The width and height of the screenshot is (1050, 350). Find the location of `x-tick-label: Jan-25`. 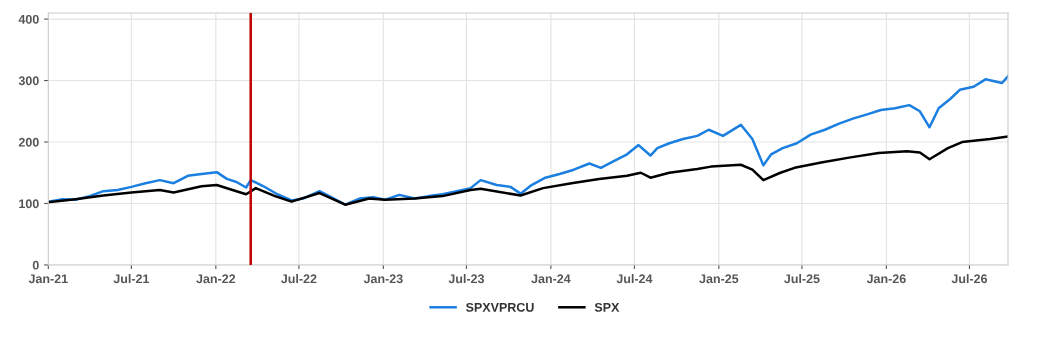

x-tick-label: Jan-25 is located at coordinates (719, 279).